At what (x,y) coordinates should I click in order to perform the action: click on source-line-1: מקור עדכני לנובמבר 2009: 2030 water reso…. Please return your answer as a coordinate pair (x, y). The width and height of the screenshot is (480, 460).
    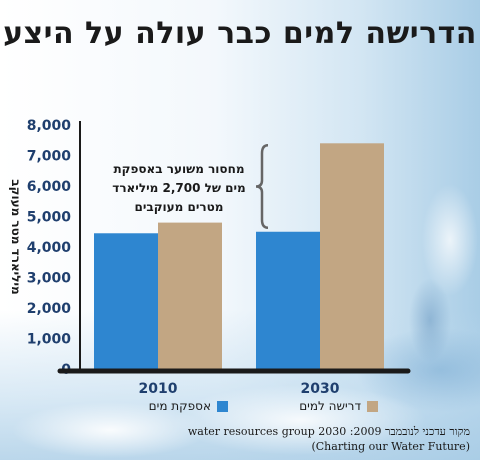
    Looking at the image, I should click on (328, 431).